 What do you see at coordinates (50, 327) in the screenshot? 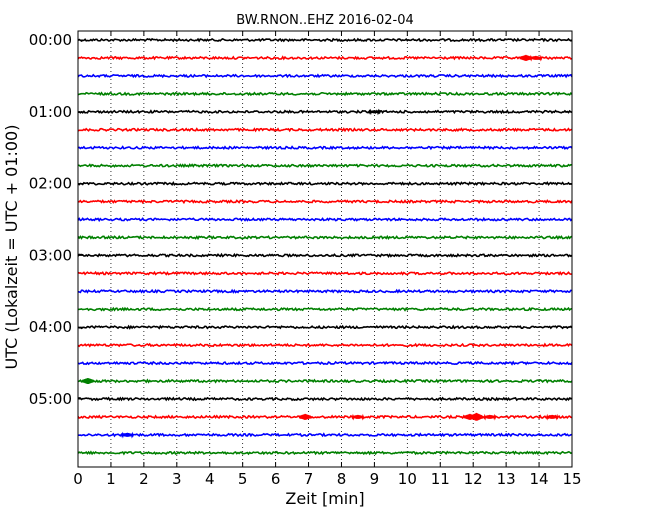
I see `y-tick-label: 04:00` at bounding box center [50, 327].